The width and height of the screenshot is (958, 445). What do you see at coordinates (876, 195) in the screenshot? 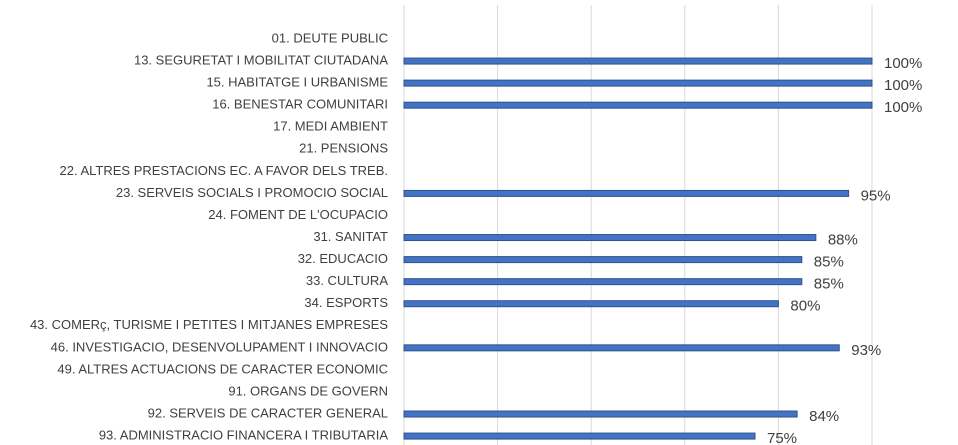
I see `value-label: 95%` at bounding box center [876, 195].